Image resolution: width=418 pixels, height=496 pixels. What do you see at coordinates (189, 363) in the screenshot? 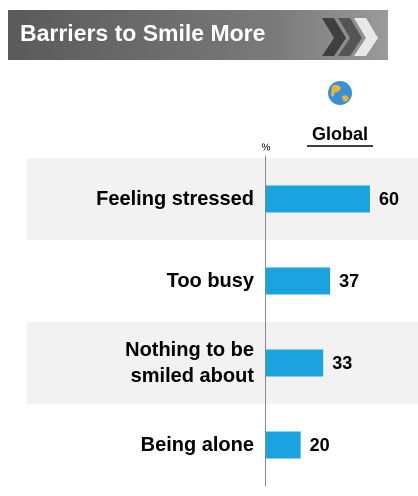
I see `category-label: Nothing to be smiled about` at bounding box center [189, 363].